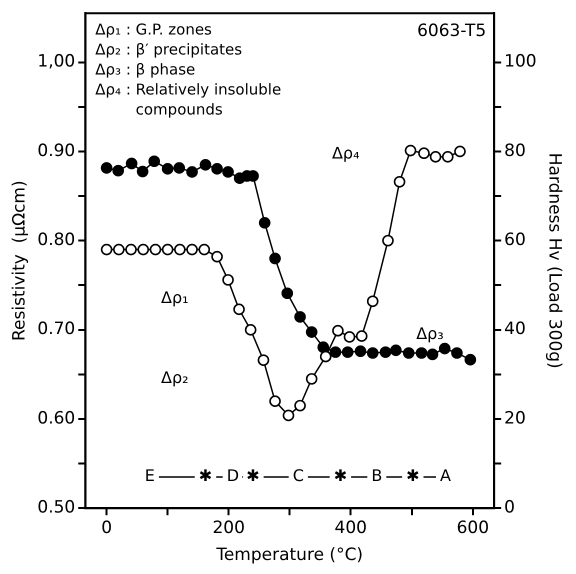 Image resolution: width=576 pixels, height=574 pixels. What do you see at coordinates (188, 99) in the screenshot?
I see `annotation: Δρ₄ : Relatively insoluble compounds` at bounding box center [188, 99].